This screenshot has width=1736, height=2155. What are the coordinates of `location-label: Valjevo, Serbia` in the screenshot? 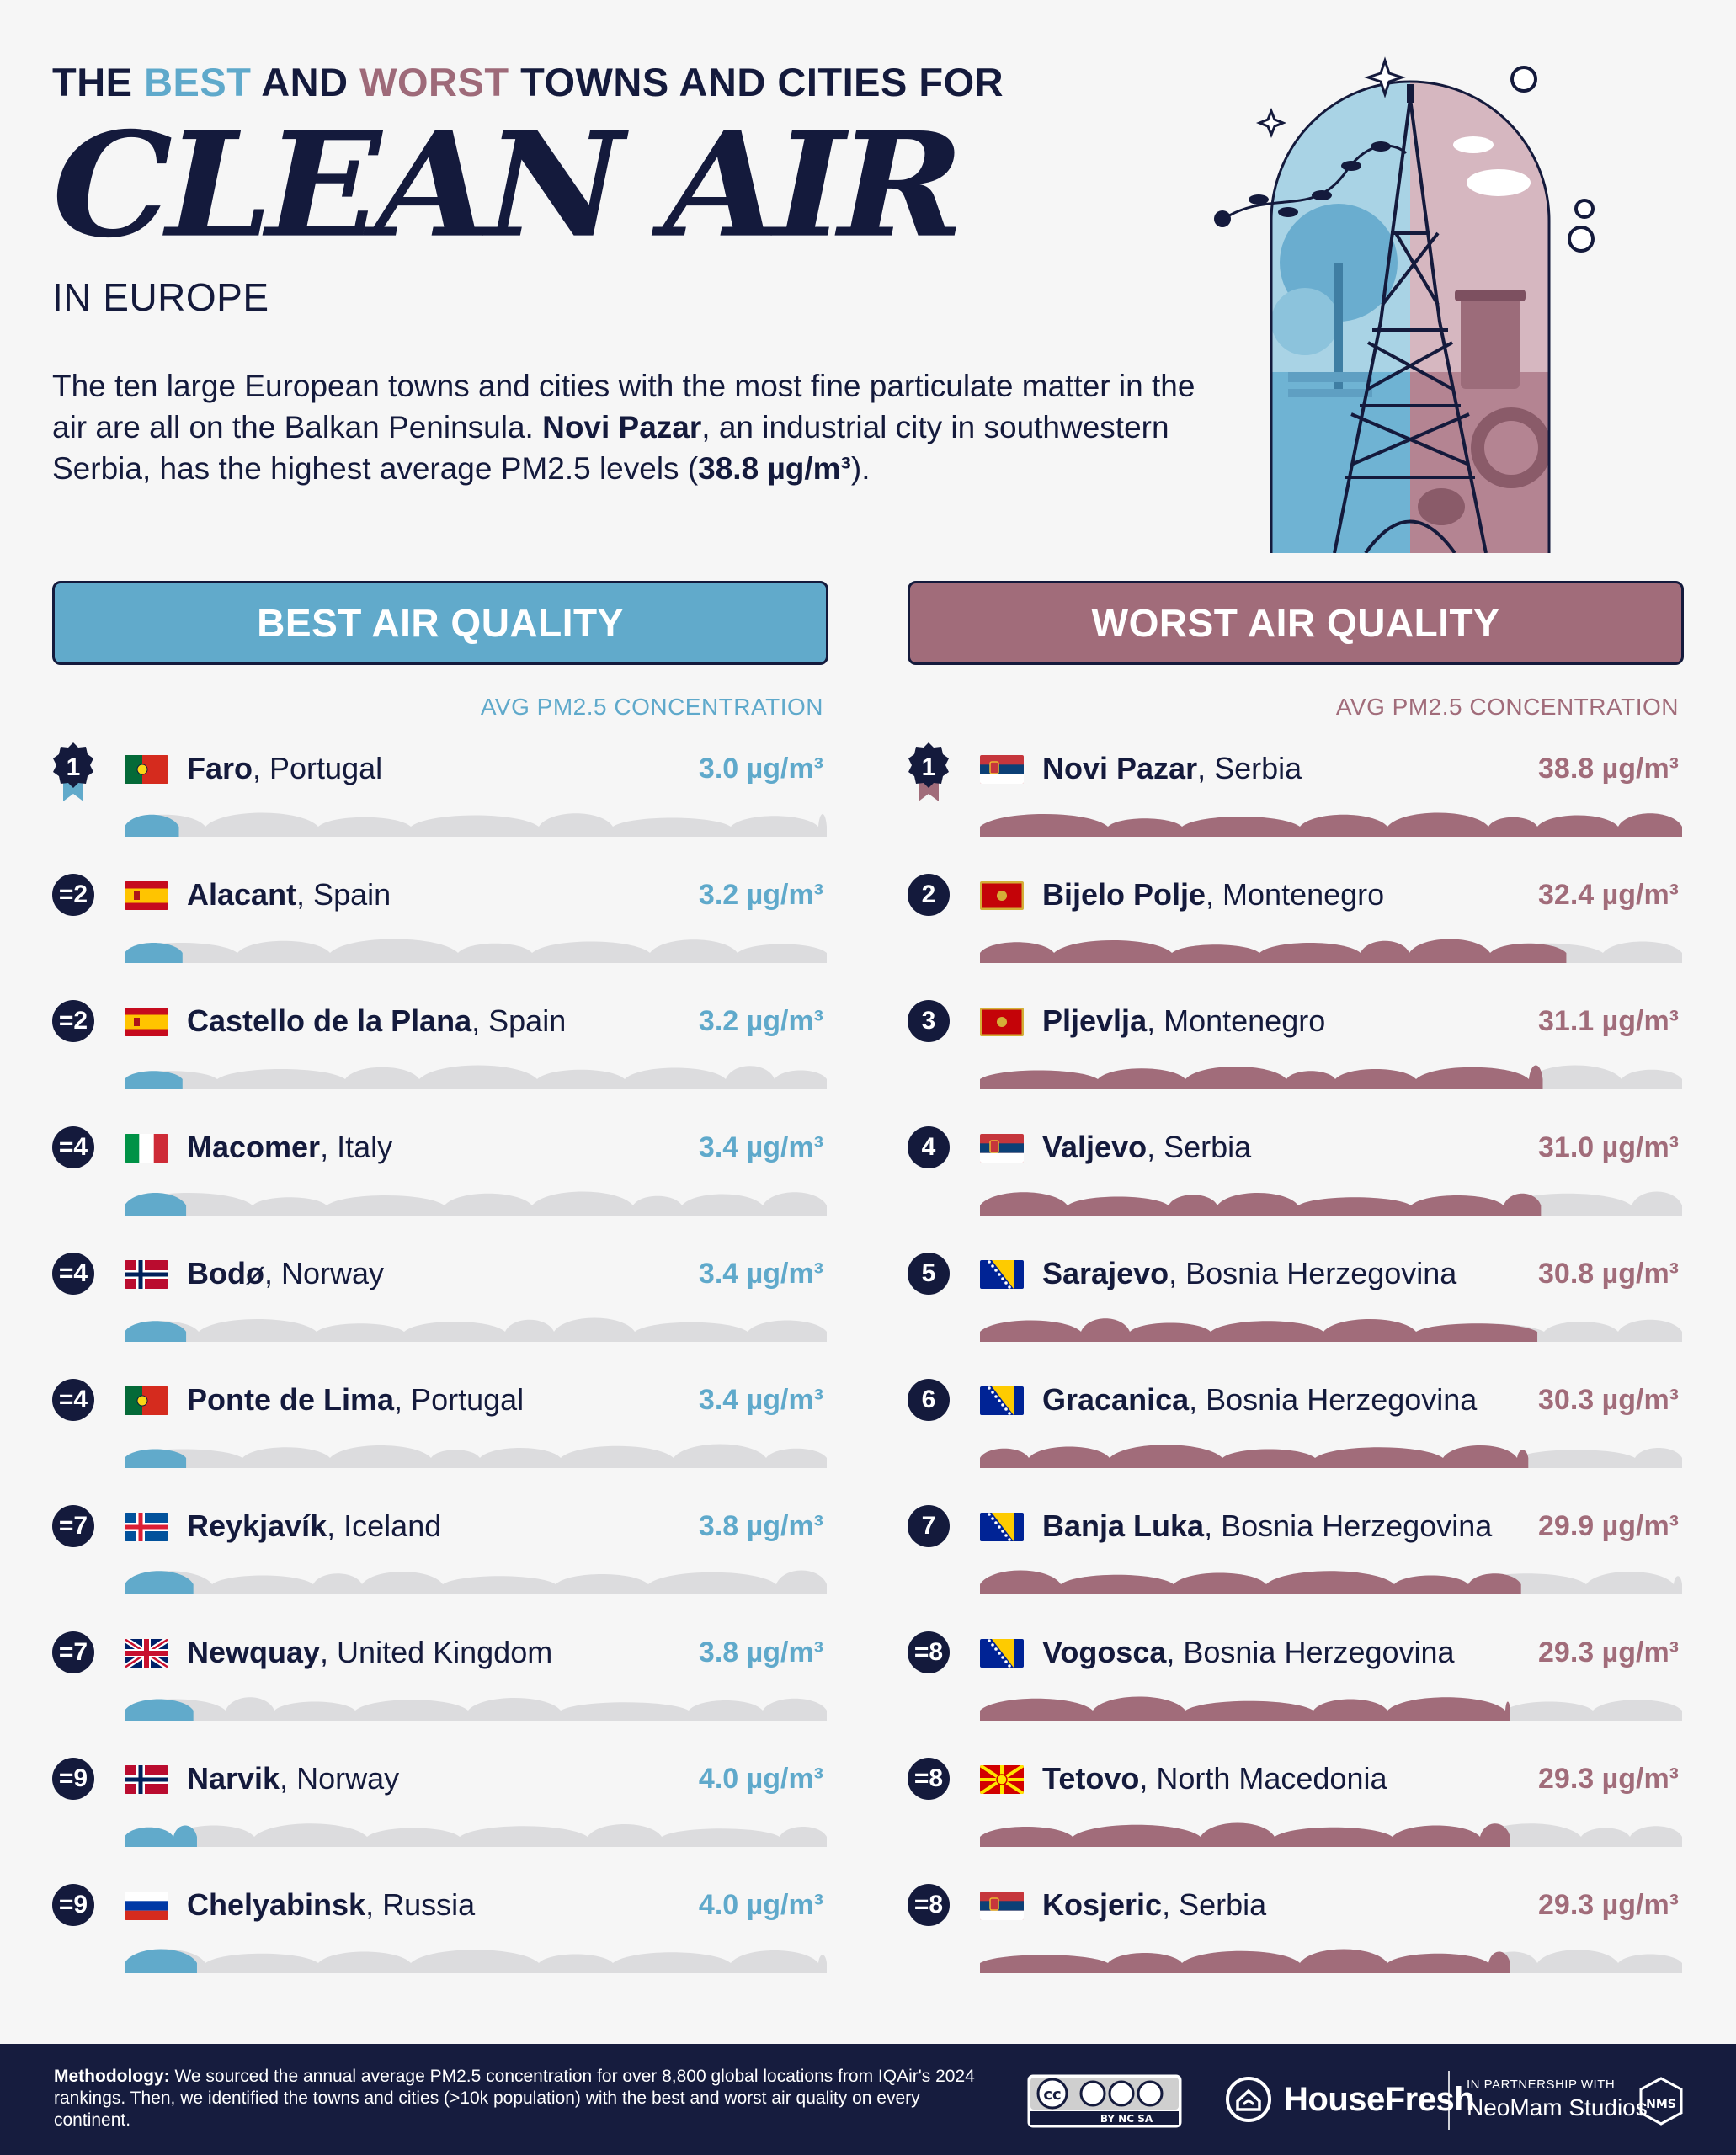 It's located at (1146, 1147).